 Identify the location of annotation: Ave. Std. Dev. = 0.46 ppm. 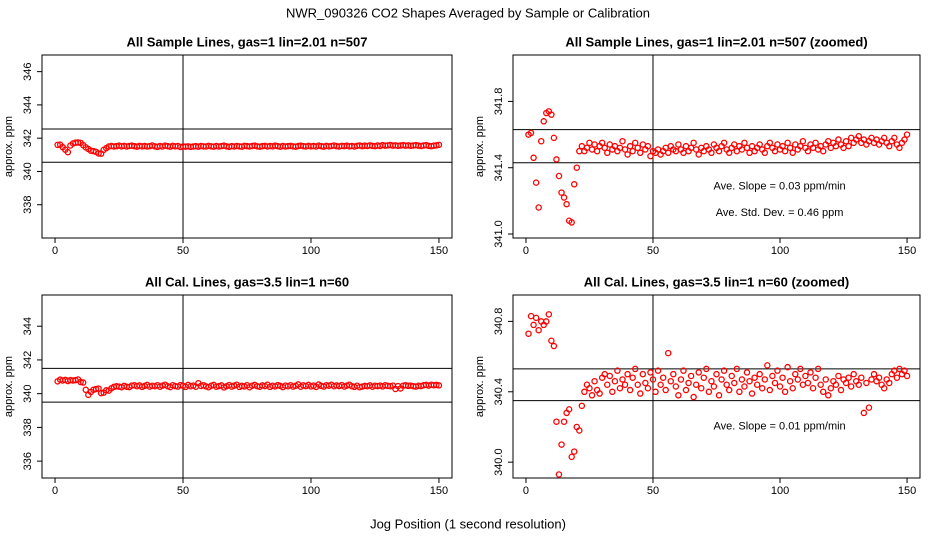
(780, 213).